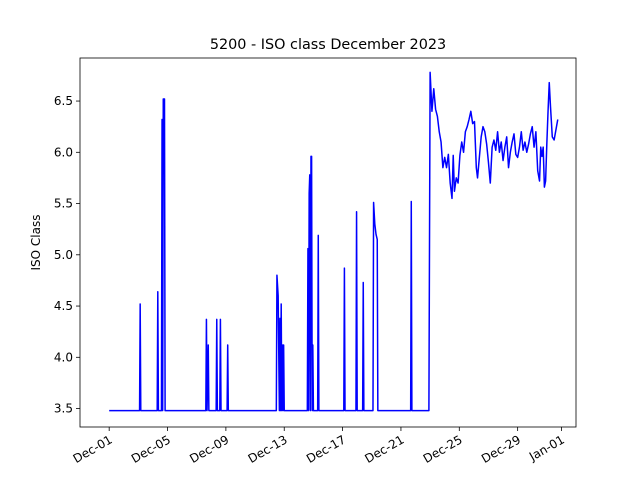 This screenshot has height=480, width=640. What do you see at coordinates (63, 357) in the screenshot?
I see `y-tick-label: 4.0` at bounding box center [63, 357].